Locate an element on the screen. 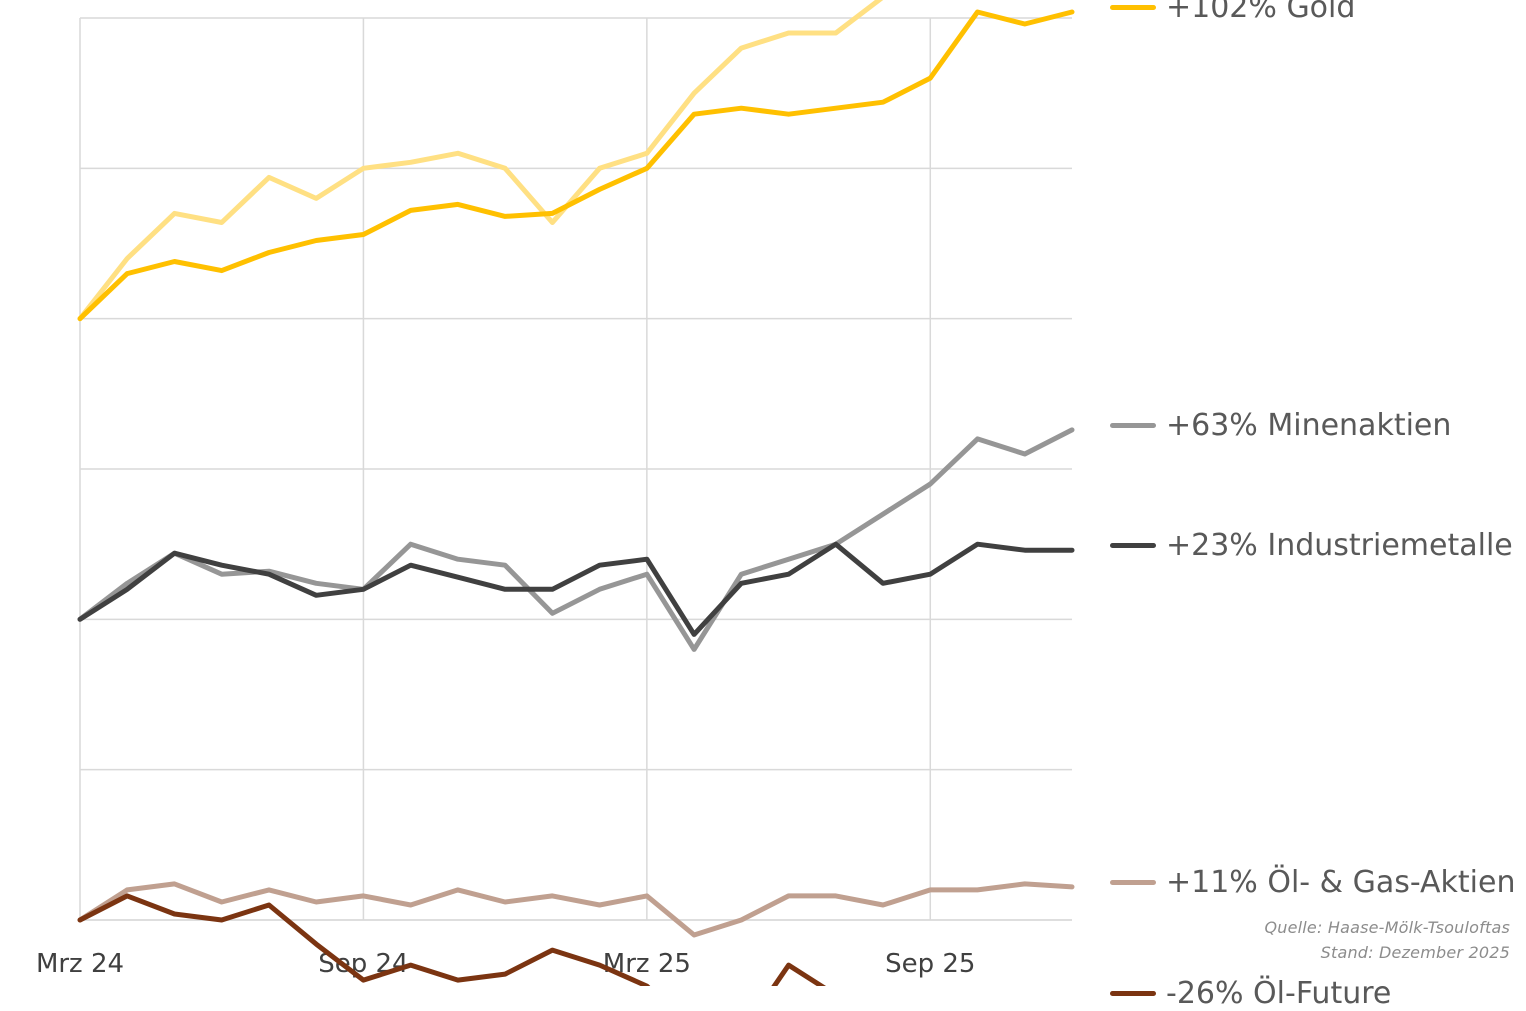  source-line-2: Stand: Dezember 2025 is located at coordinates (1387, 952).